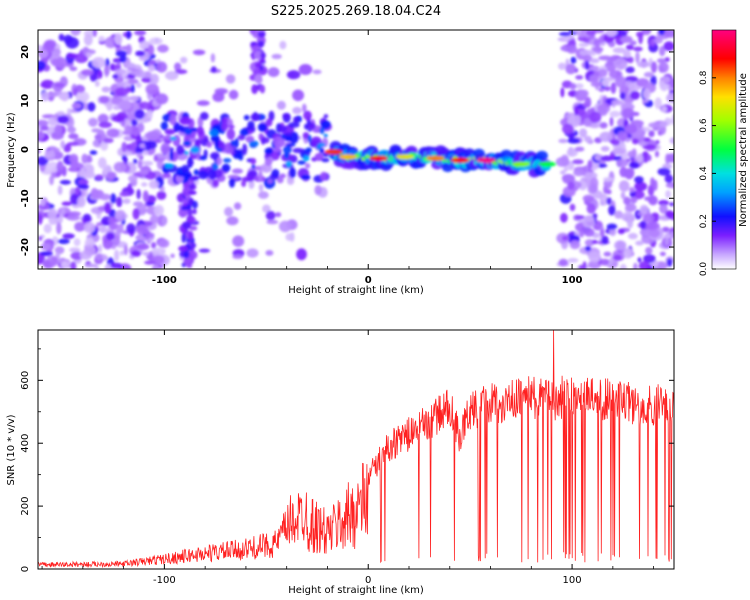  Describe the element at coordinates (25, 198) in the screenshot. I see `top-y-tick-label: -10` at that location.